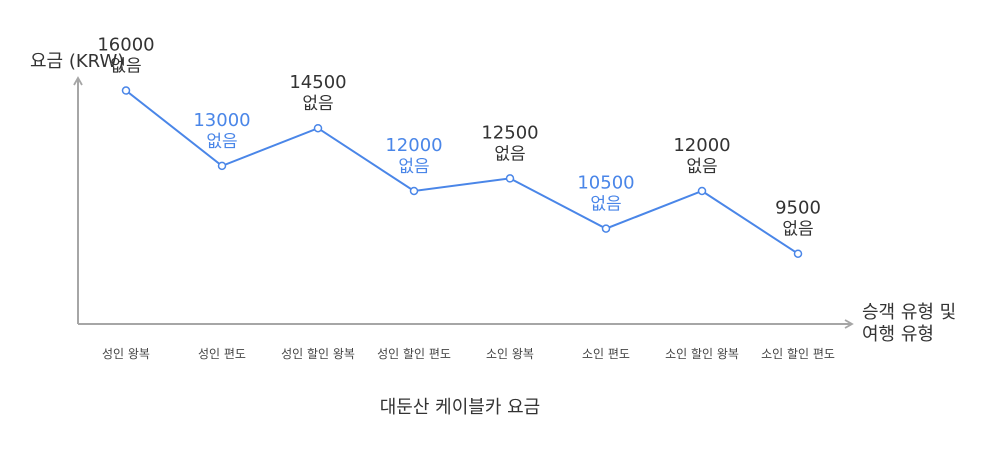 Image resolution: width=1004 pixels, height=470 pixels. What do you see at coordinates (605, 183) in the screenshot?
I see `data-label-value: 10500` at bounding box center [605, 183].